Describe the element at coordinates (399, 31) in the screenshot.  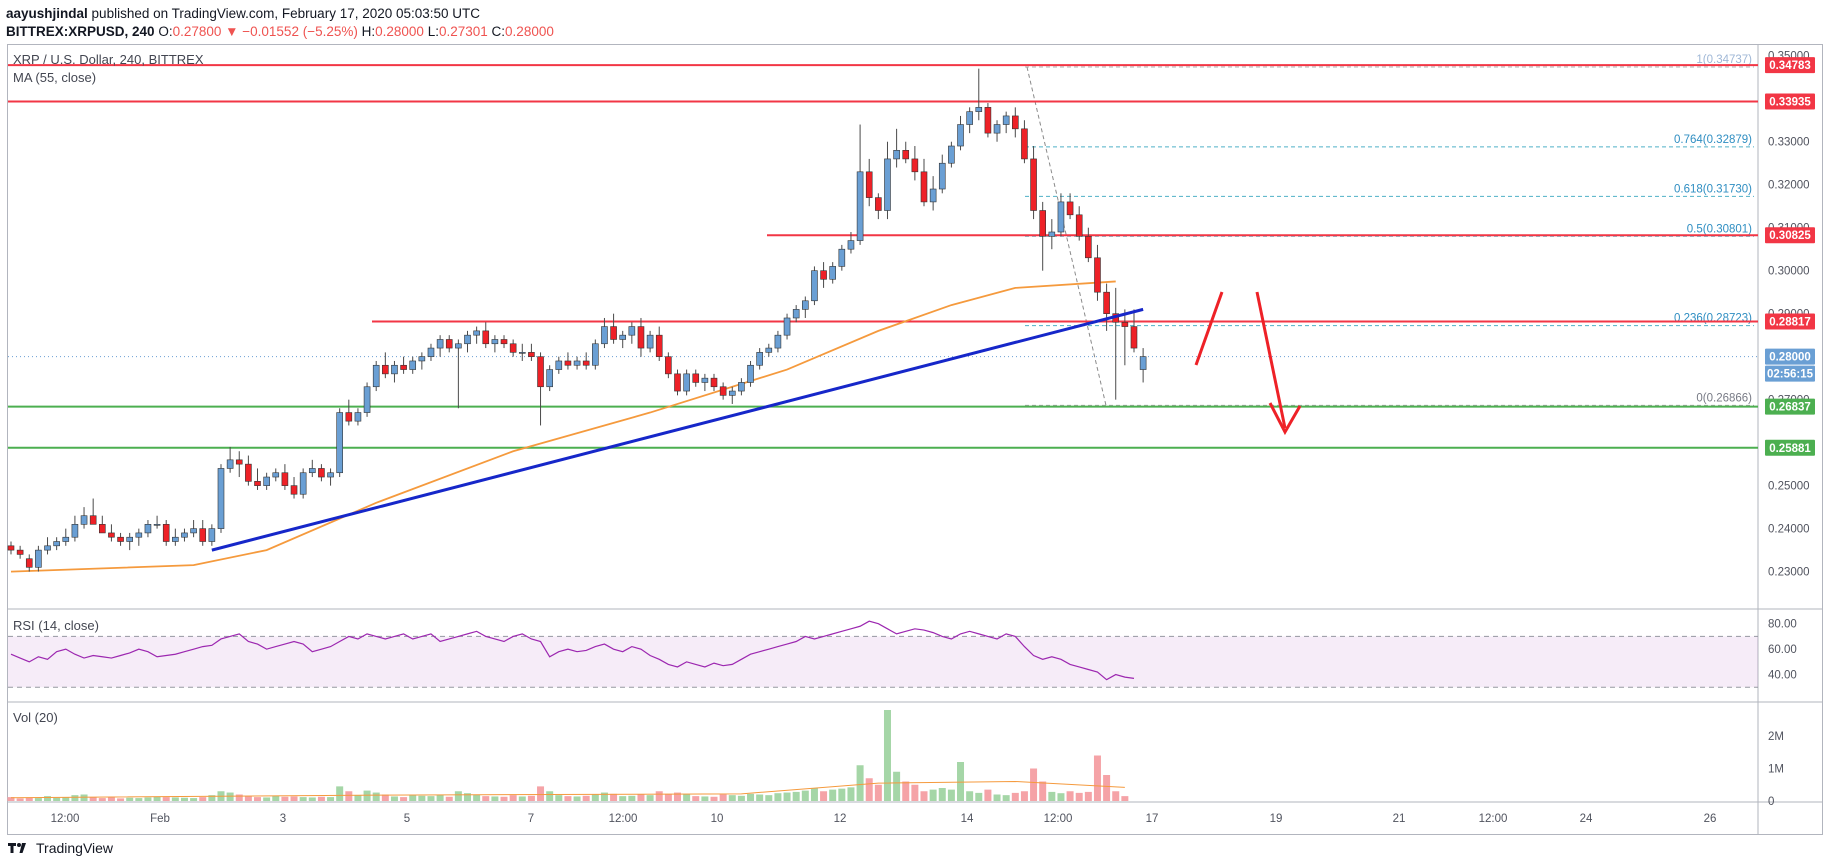
I see `high-value: 0.28000` at that location.